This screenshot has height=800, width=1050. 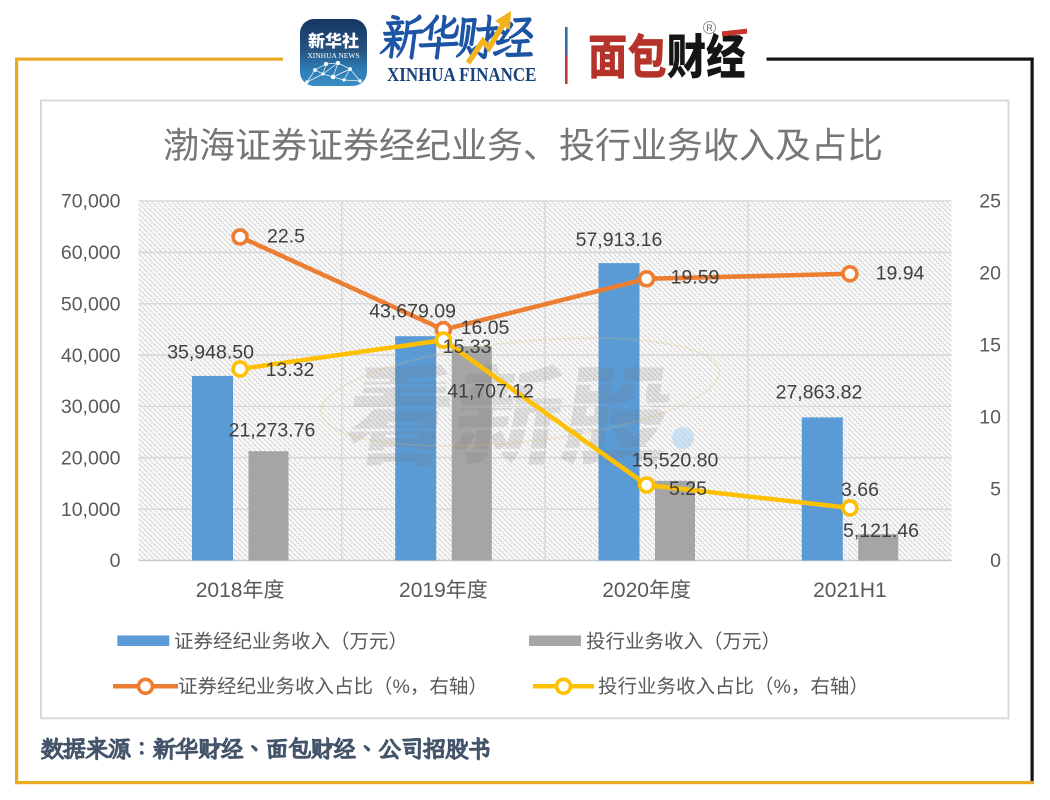 What do you see at coordinates (733, 684) in the screenshot?
I see `svg-text: 投行业务收入占比（%，右轴）` at bounding box center [733, 684].